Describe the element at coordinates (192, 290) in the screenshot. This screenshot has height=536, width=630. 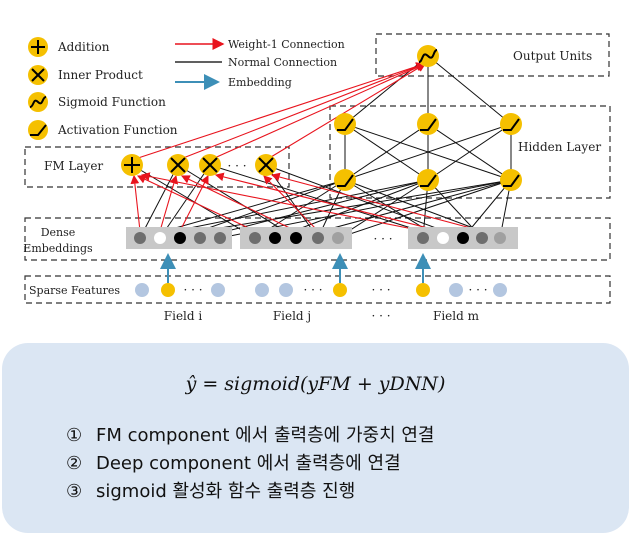
I see `sparse-ellipsis-i: · · ·` at that location.